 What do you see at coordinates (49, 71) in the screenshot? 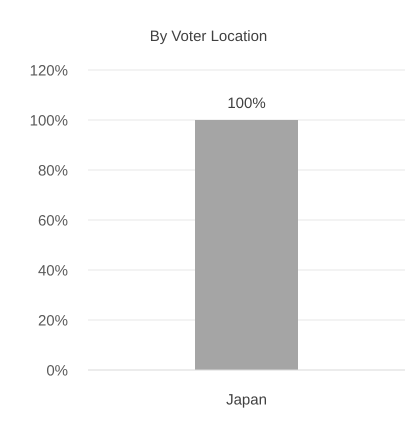
I see `y-tick-label: 120%` at bounding box center [49, 71].